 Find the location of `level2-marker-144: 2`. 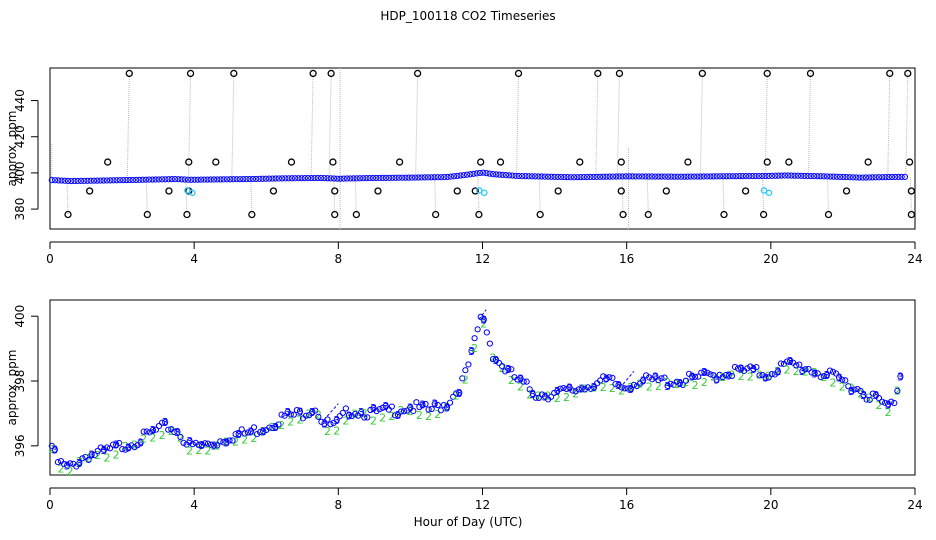

level2-marker-144: 2 is located at coordinates (492, 358).